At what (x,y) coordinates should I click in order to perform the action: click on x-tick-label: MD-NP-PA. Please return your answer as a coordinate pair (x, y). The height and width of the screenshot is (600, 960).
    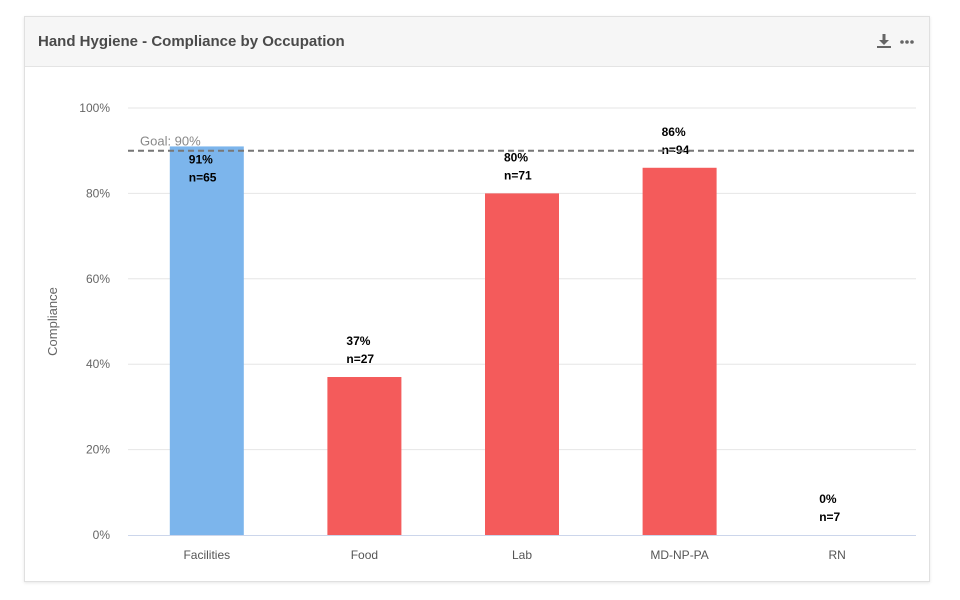
    Looking at the image, I should click on (679, 555).